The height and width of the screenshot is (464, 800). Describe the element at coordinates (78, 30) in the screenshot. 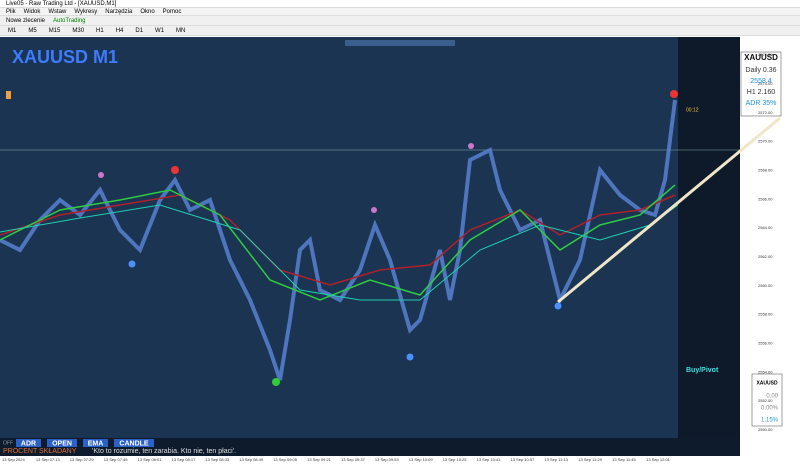

I see `timeframe-button: M30` at that location.